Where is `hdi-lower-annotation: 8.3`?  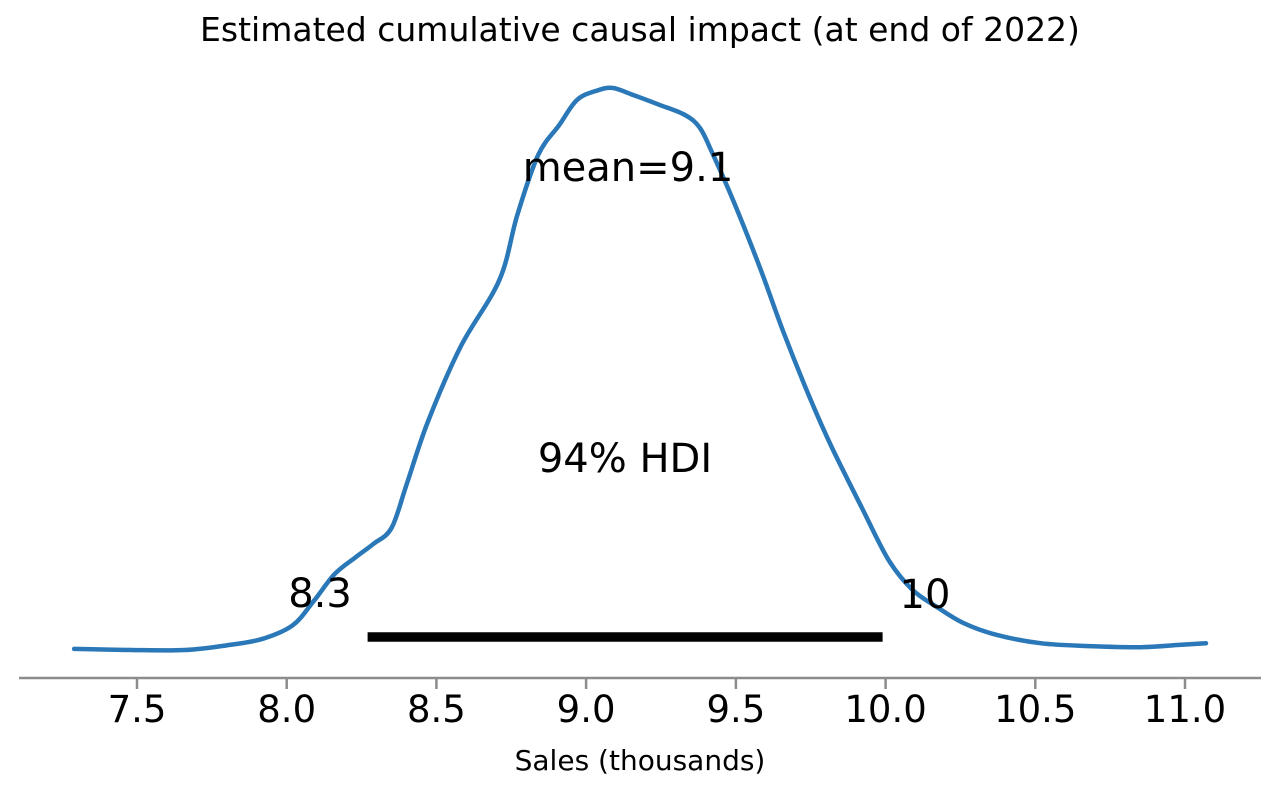 hdi-lower-annotation: 8.3 is located at coordinates (320, 594).